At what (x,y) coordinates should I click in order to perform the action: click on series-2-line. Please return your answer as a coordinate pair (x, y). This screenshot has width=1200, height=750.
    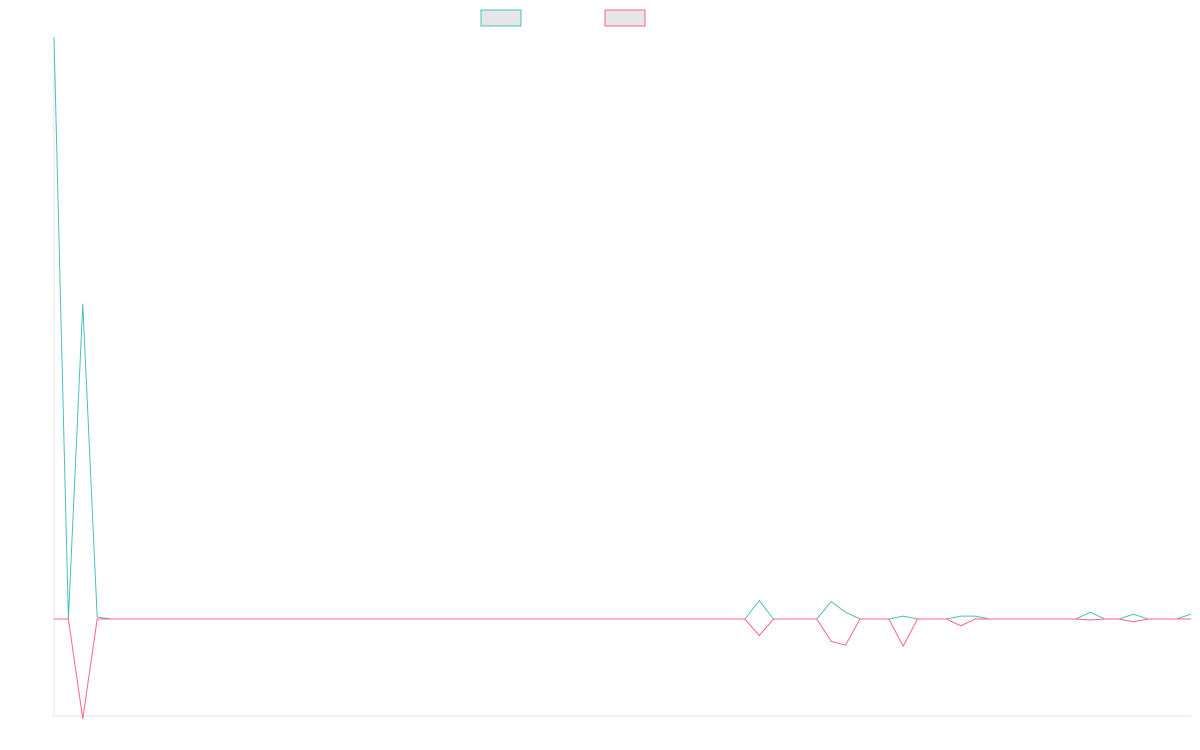
    Looking at the image, I should click on (622, 668).